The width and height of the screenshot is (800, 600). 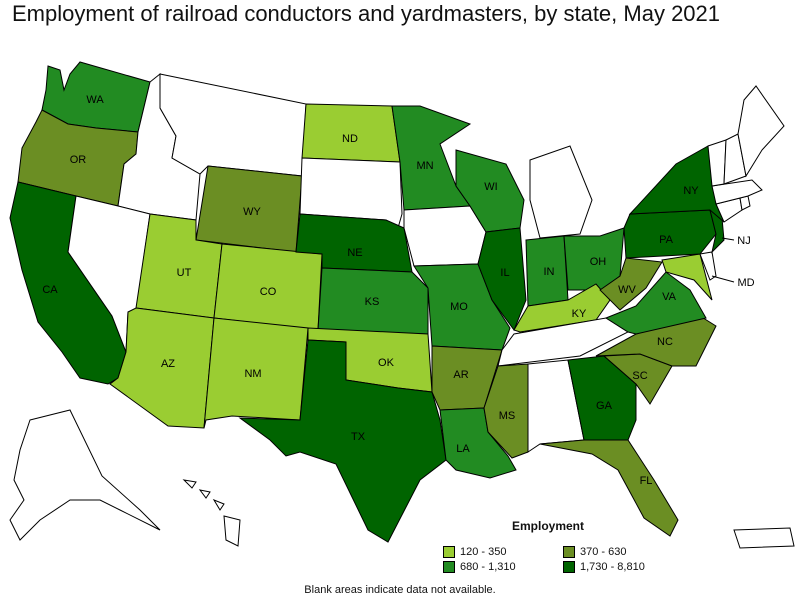 I want to click on state-va, so click(x=655, y=303).